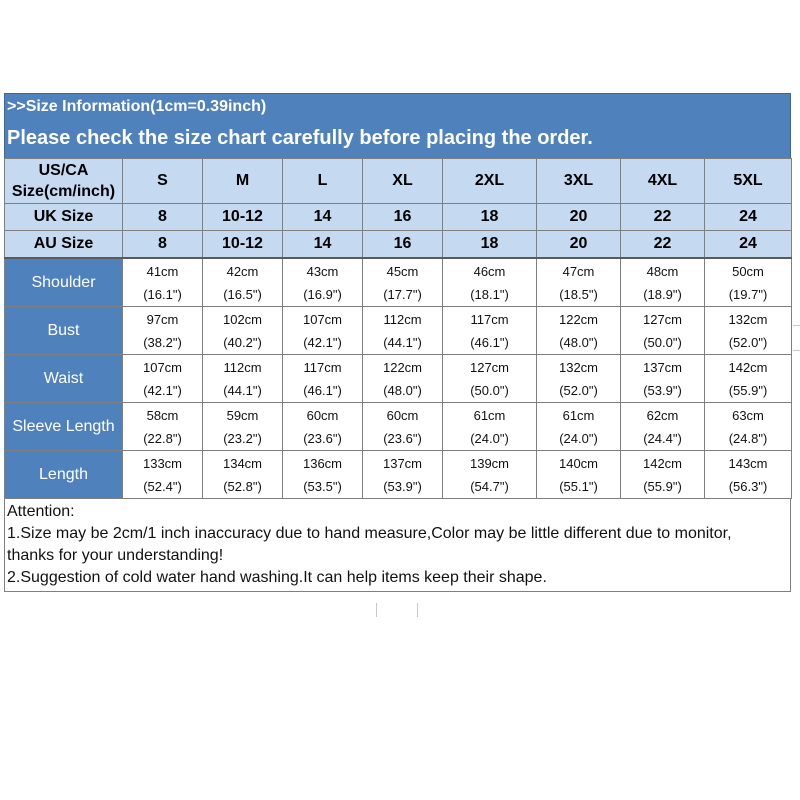  What do you see at coordinates (402, 282) in the screenshot?
I see `measure-cell: 45cm (17.7")` at bounding box center [402, 282].